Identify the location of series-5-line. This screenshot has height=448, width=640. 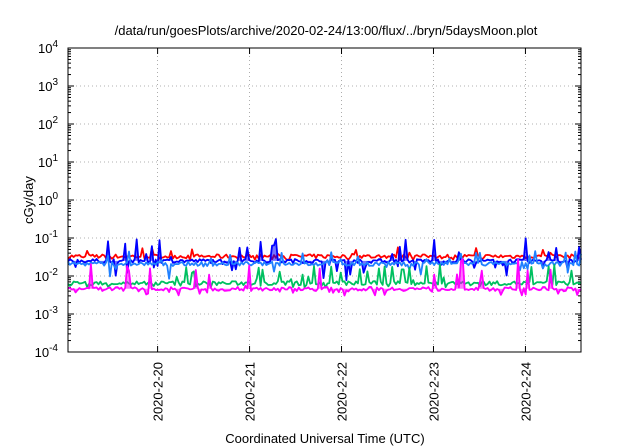
(324, 277).